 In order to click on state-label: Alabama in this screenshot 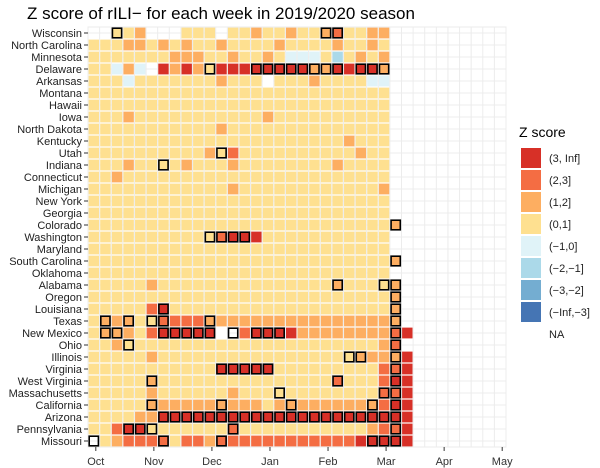, I will do `click(61, 286)`.